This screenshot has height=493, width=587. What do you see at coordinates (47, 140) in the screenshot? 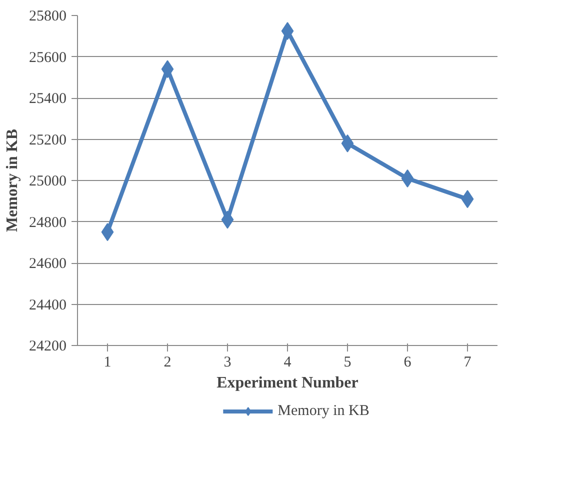
I see `y-tick-label: 25200` at bounding box center [47, 140].